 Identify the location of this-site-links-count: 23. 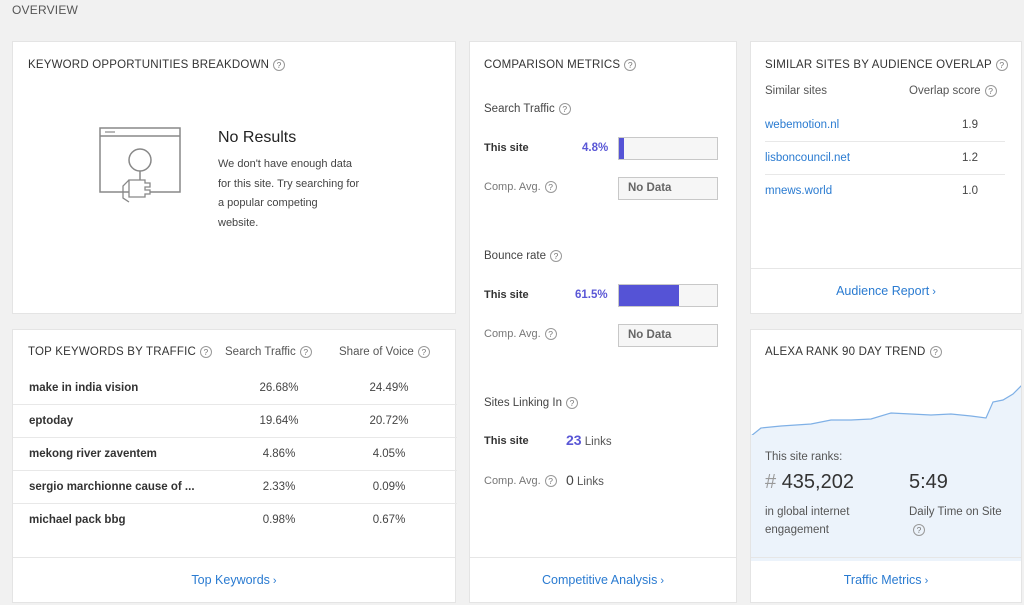
(574, 440).